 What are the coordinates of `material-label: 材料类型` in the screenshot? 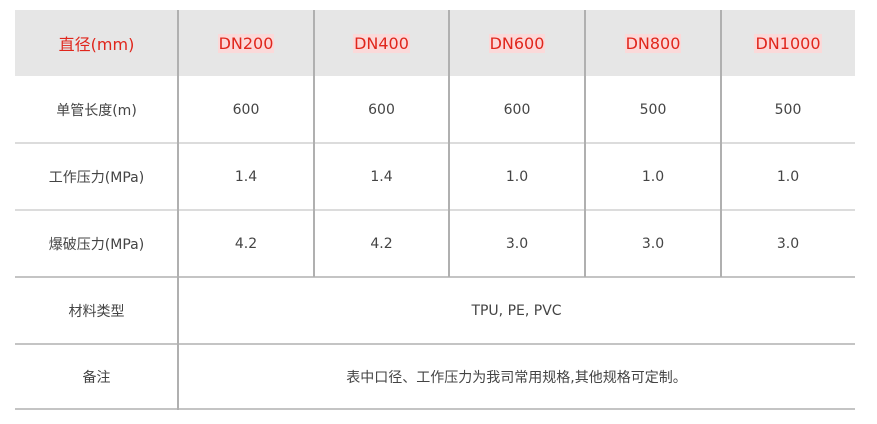 It's located at (96, 310).